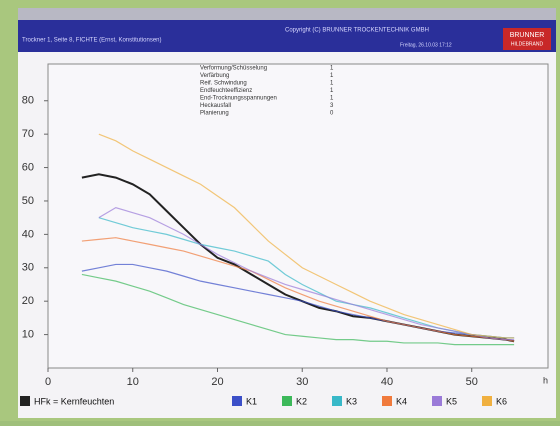  Describe the element at coordinates (28, 301) in the screenshot. I see `y-tick-label: 20` at that location.